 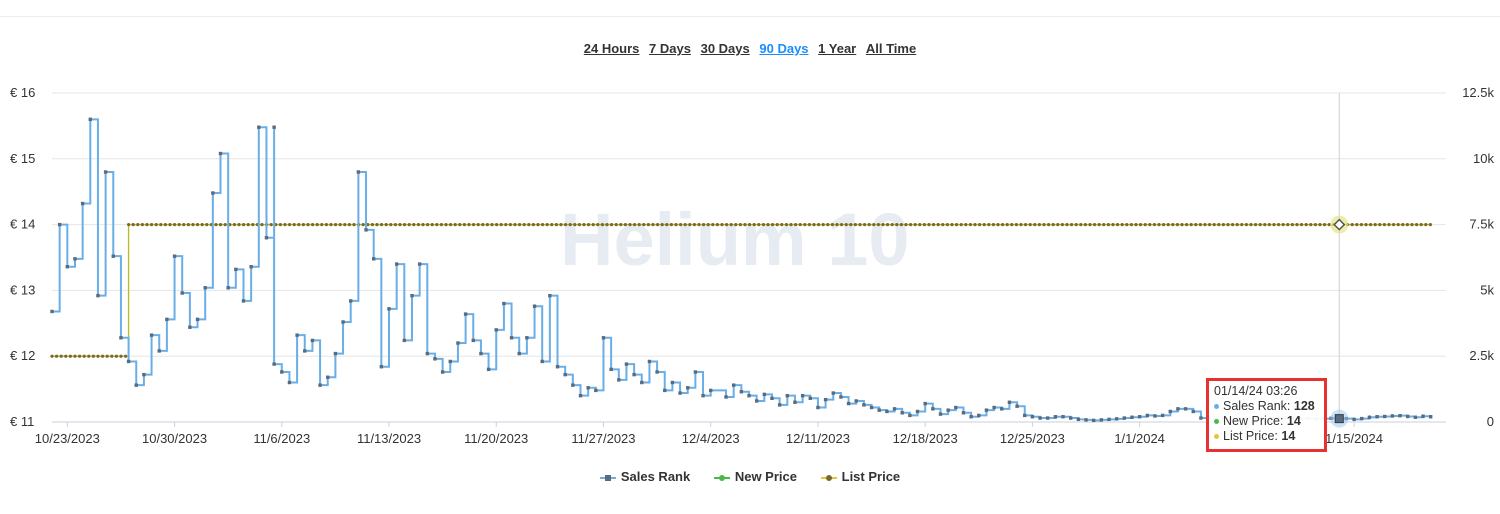 I want to click on y-right-tick-label: 0, so click(x=1490, y=421).